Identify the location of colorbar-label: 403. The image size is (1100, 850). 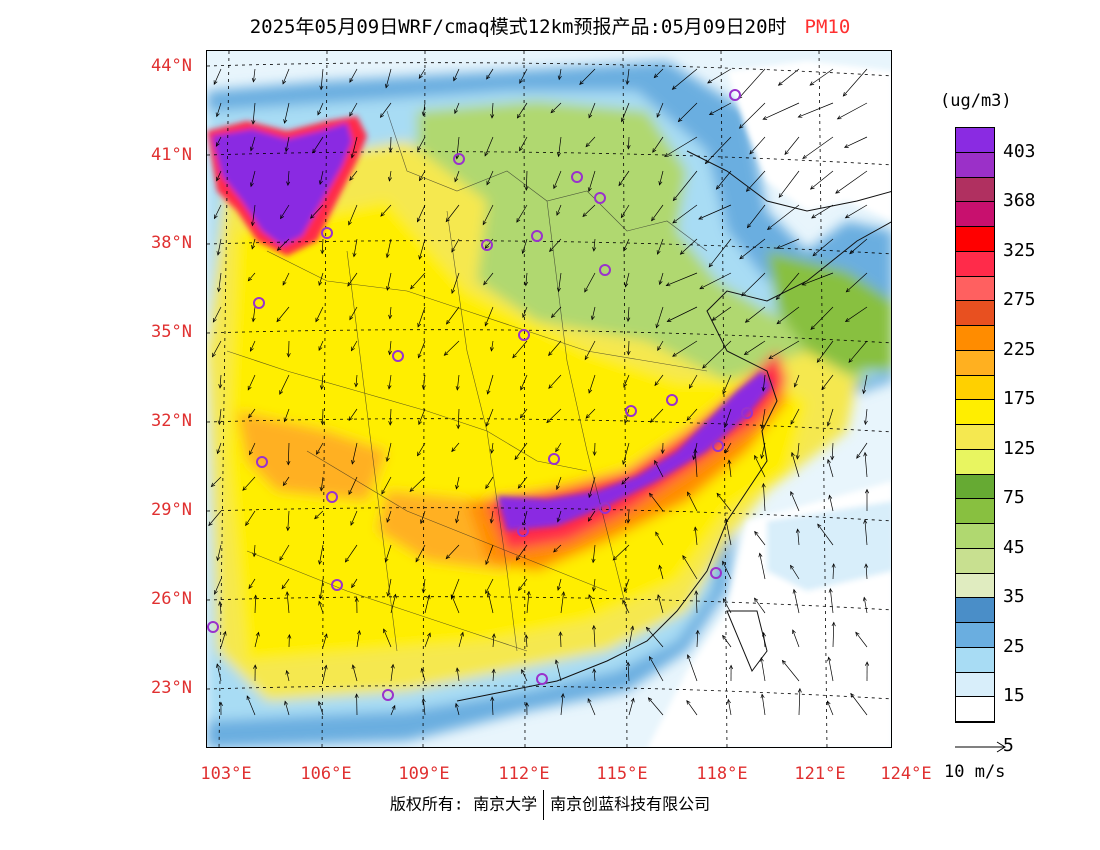
(1019, 151).